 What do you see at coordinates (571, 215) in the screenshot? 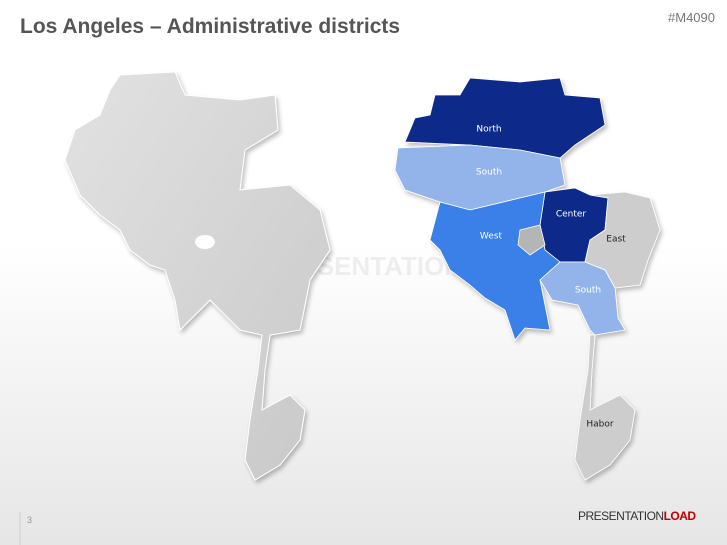
I see `district-label: Center` at bounding box center [571, 215].